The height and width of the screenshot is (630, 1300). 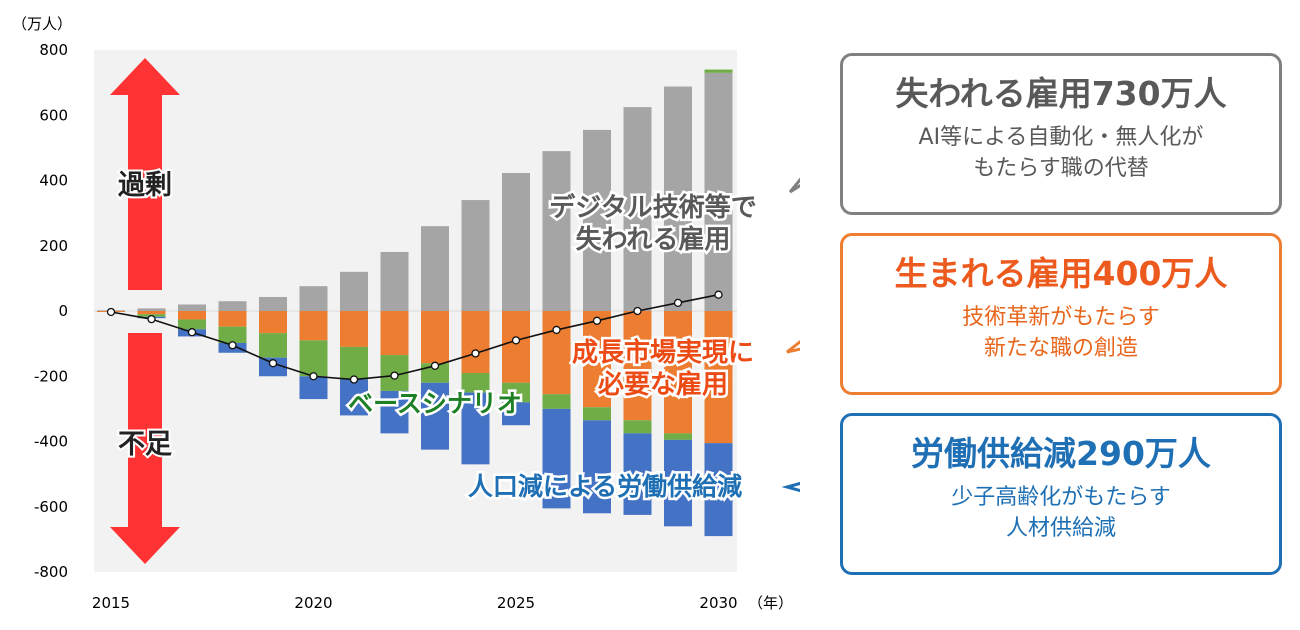 I want to click on growth-label-1: 成長市場実現に, so click(x=663, y=352).